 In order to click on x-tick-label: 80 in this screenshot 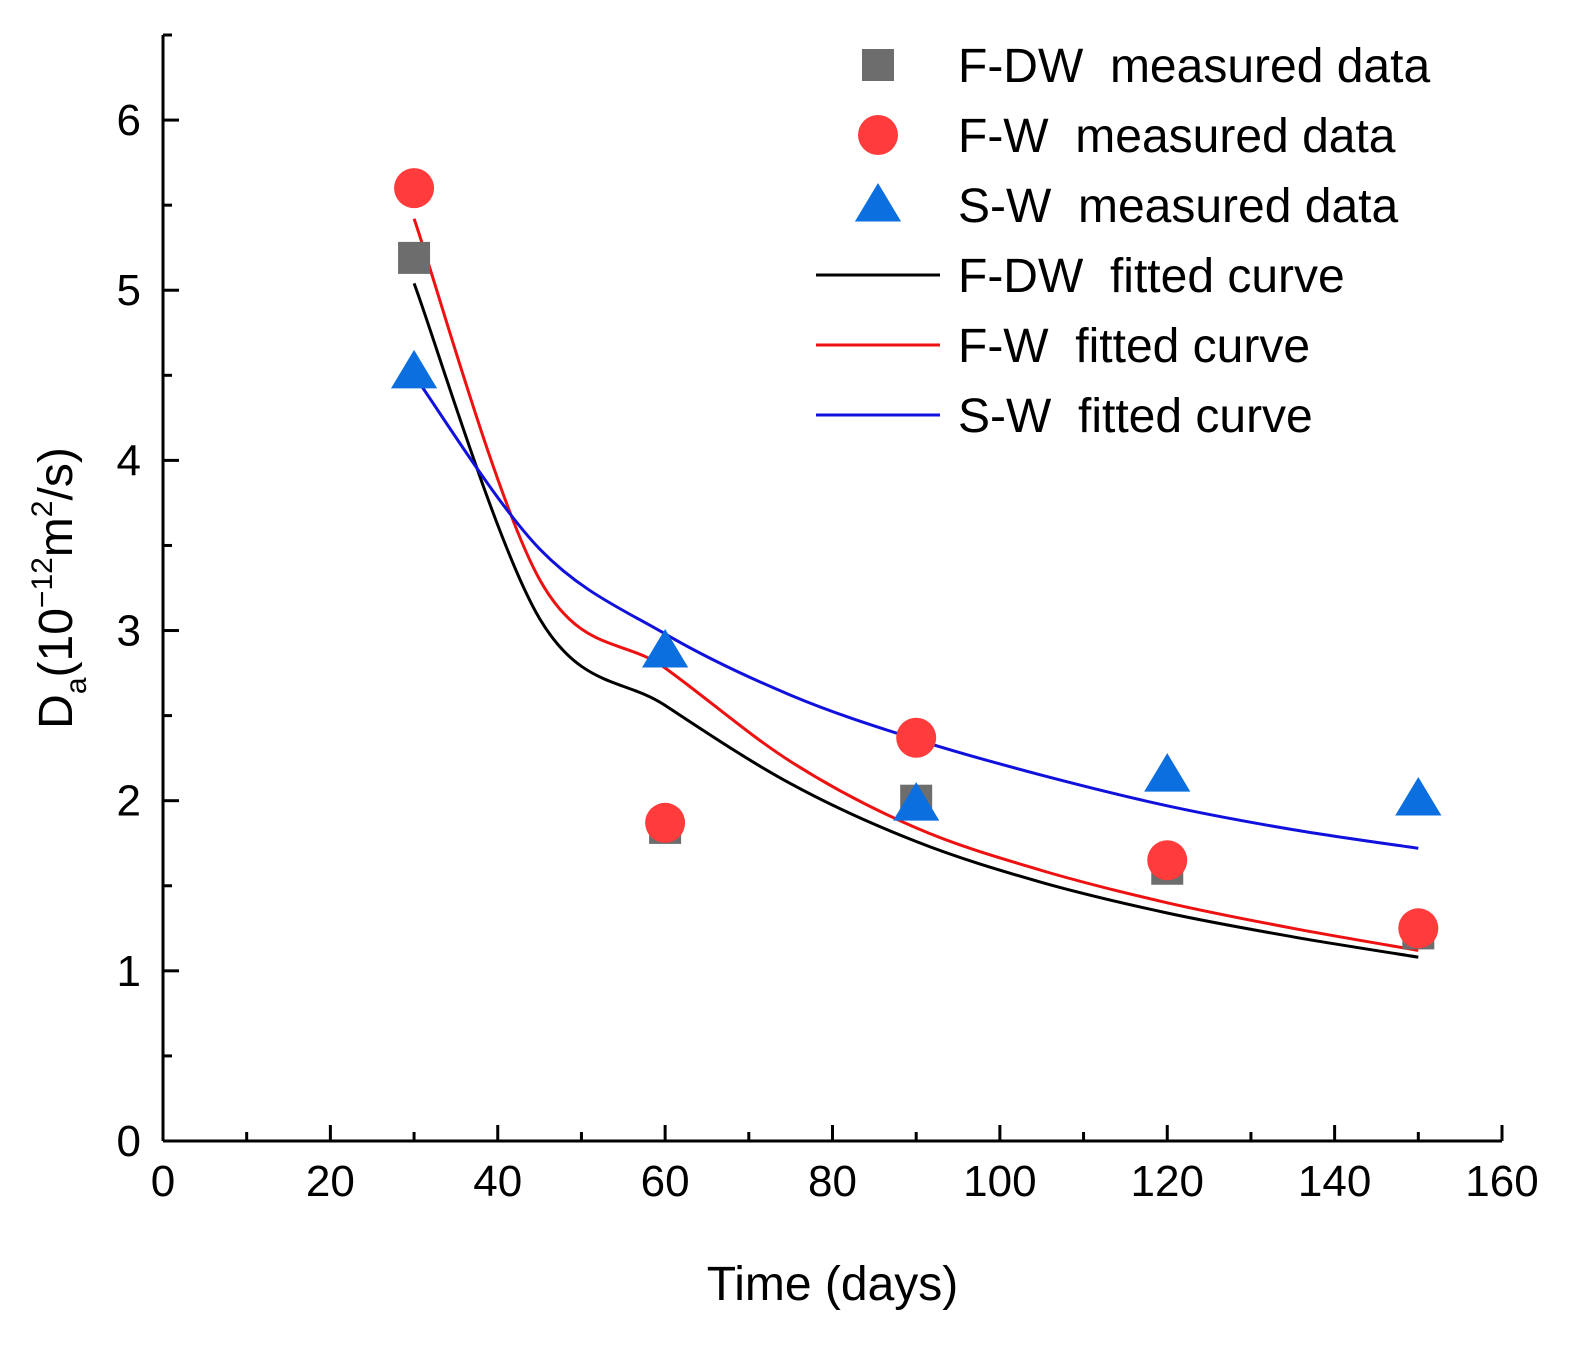, I will do `click(832, 1181)`.